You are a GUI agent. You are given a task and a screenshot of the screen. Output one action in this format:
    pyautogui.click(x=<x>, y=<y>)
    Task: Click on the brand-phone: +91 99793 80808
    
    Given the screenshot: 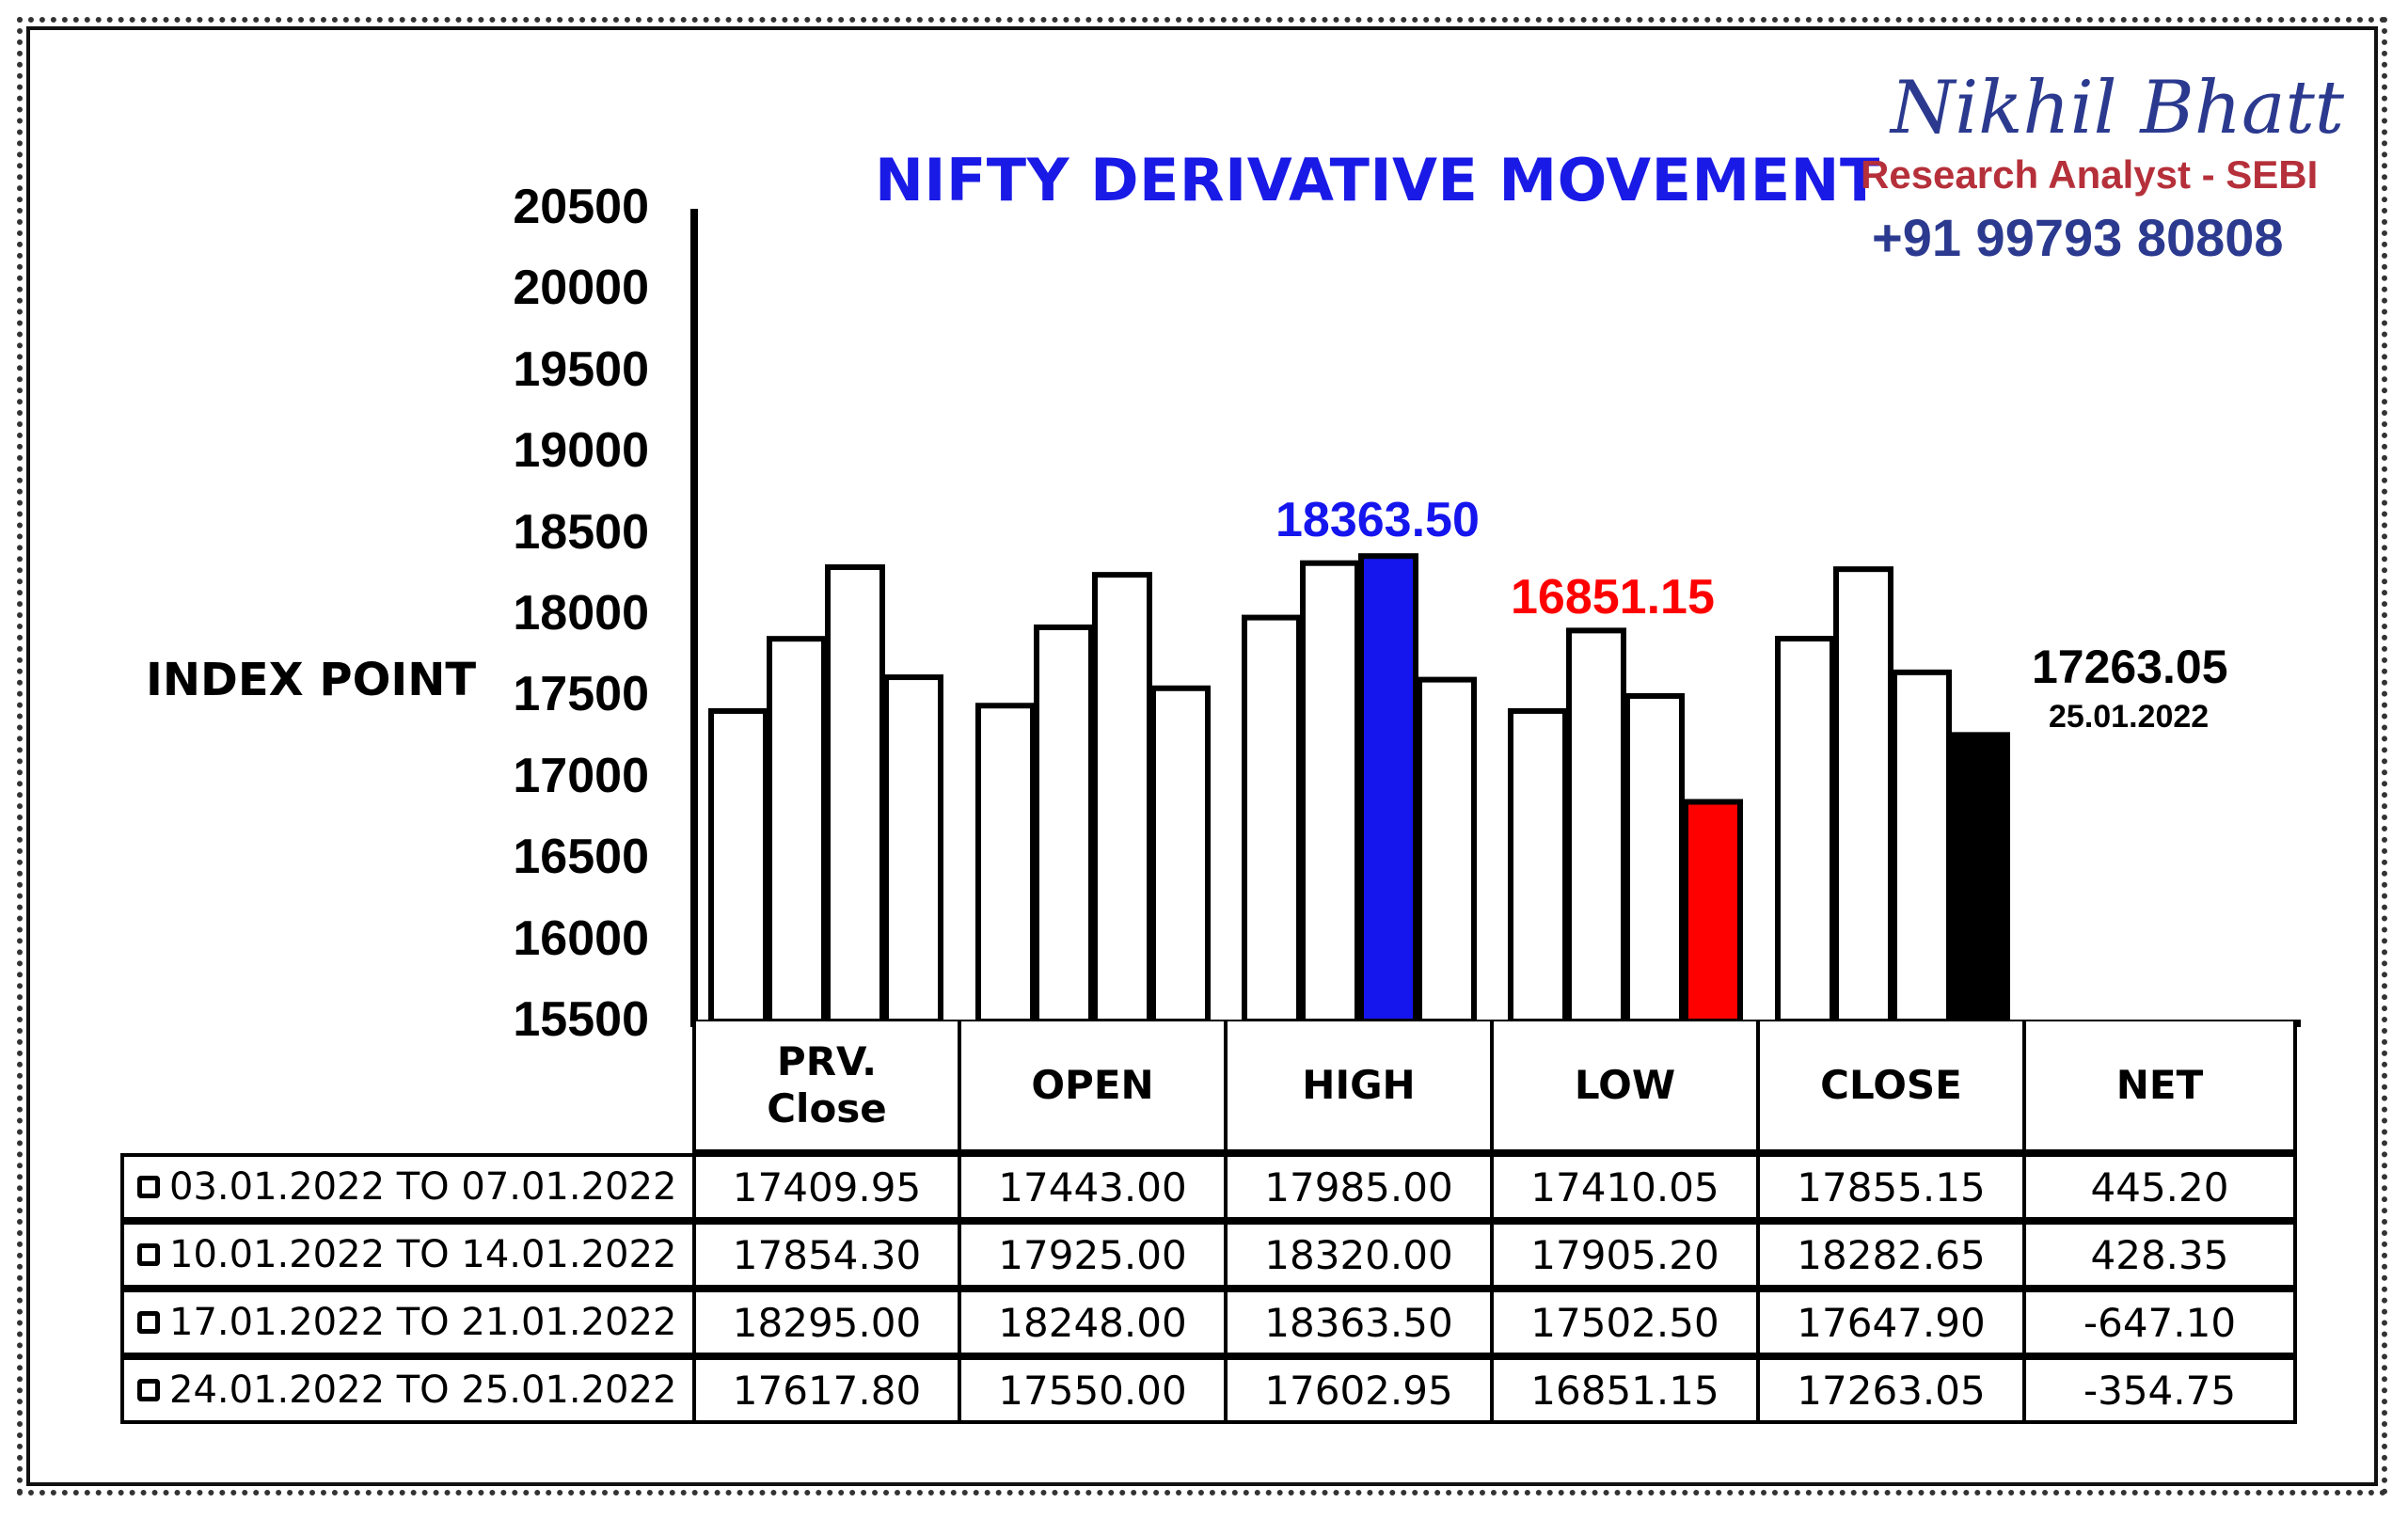 What is the action you would take?
    pyautogui.click(x=2078, y=237)
    